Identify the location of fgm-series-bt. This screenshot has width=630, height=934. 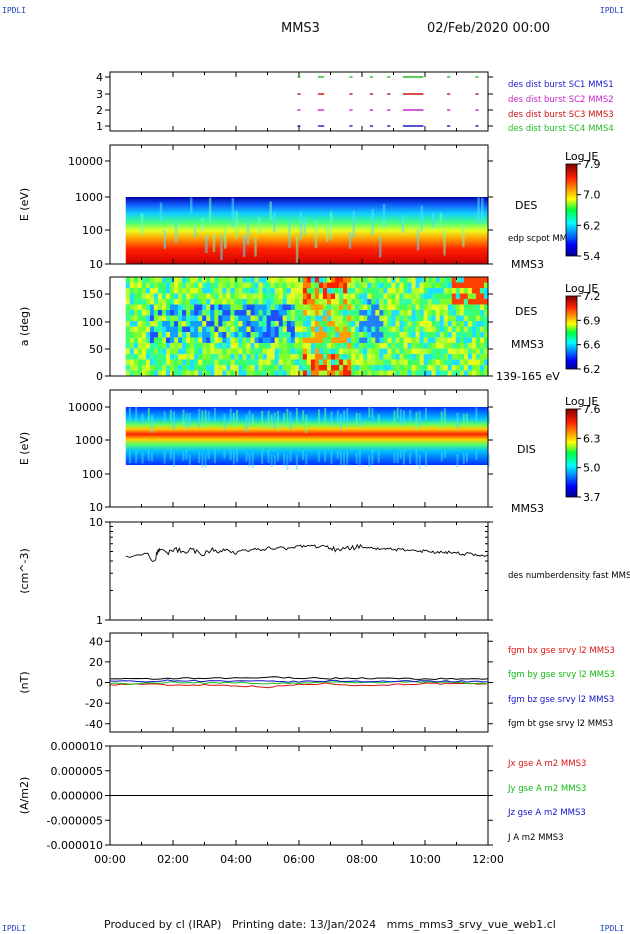
(299, 678).